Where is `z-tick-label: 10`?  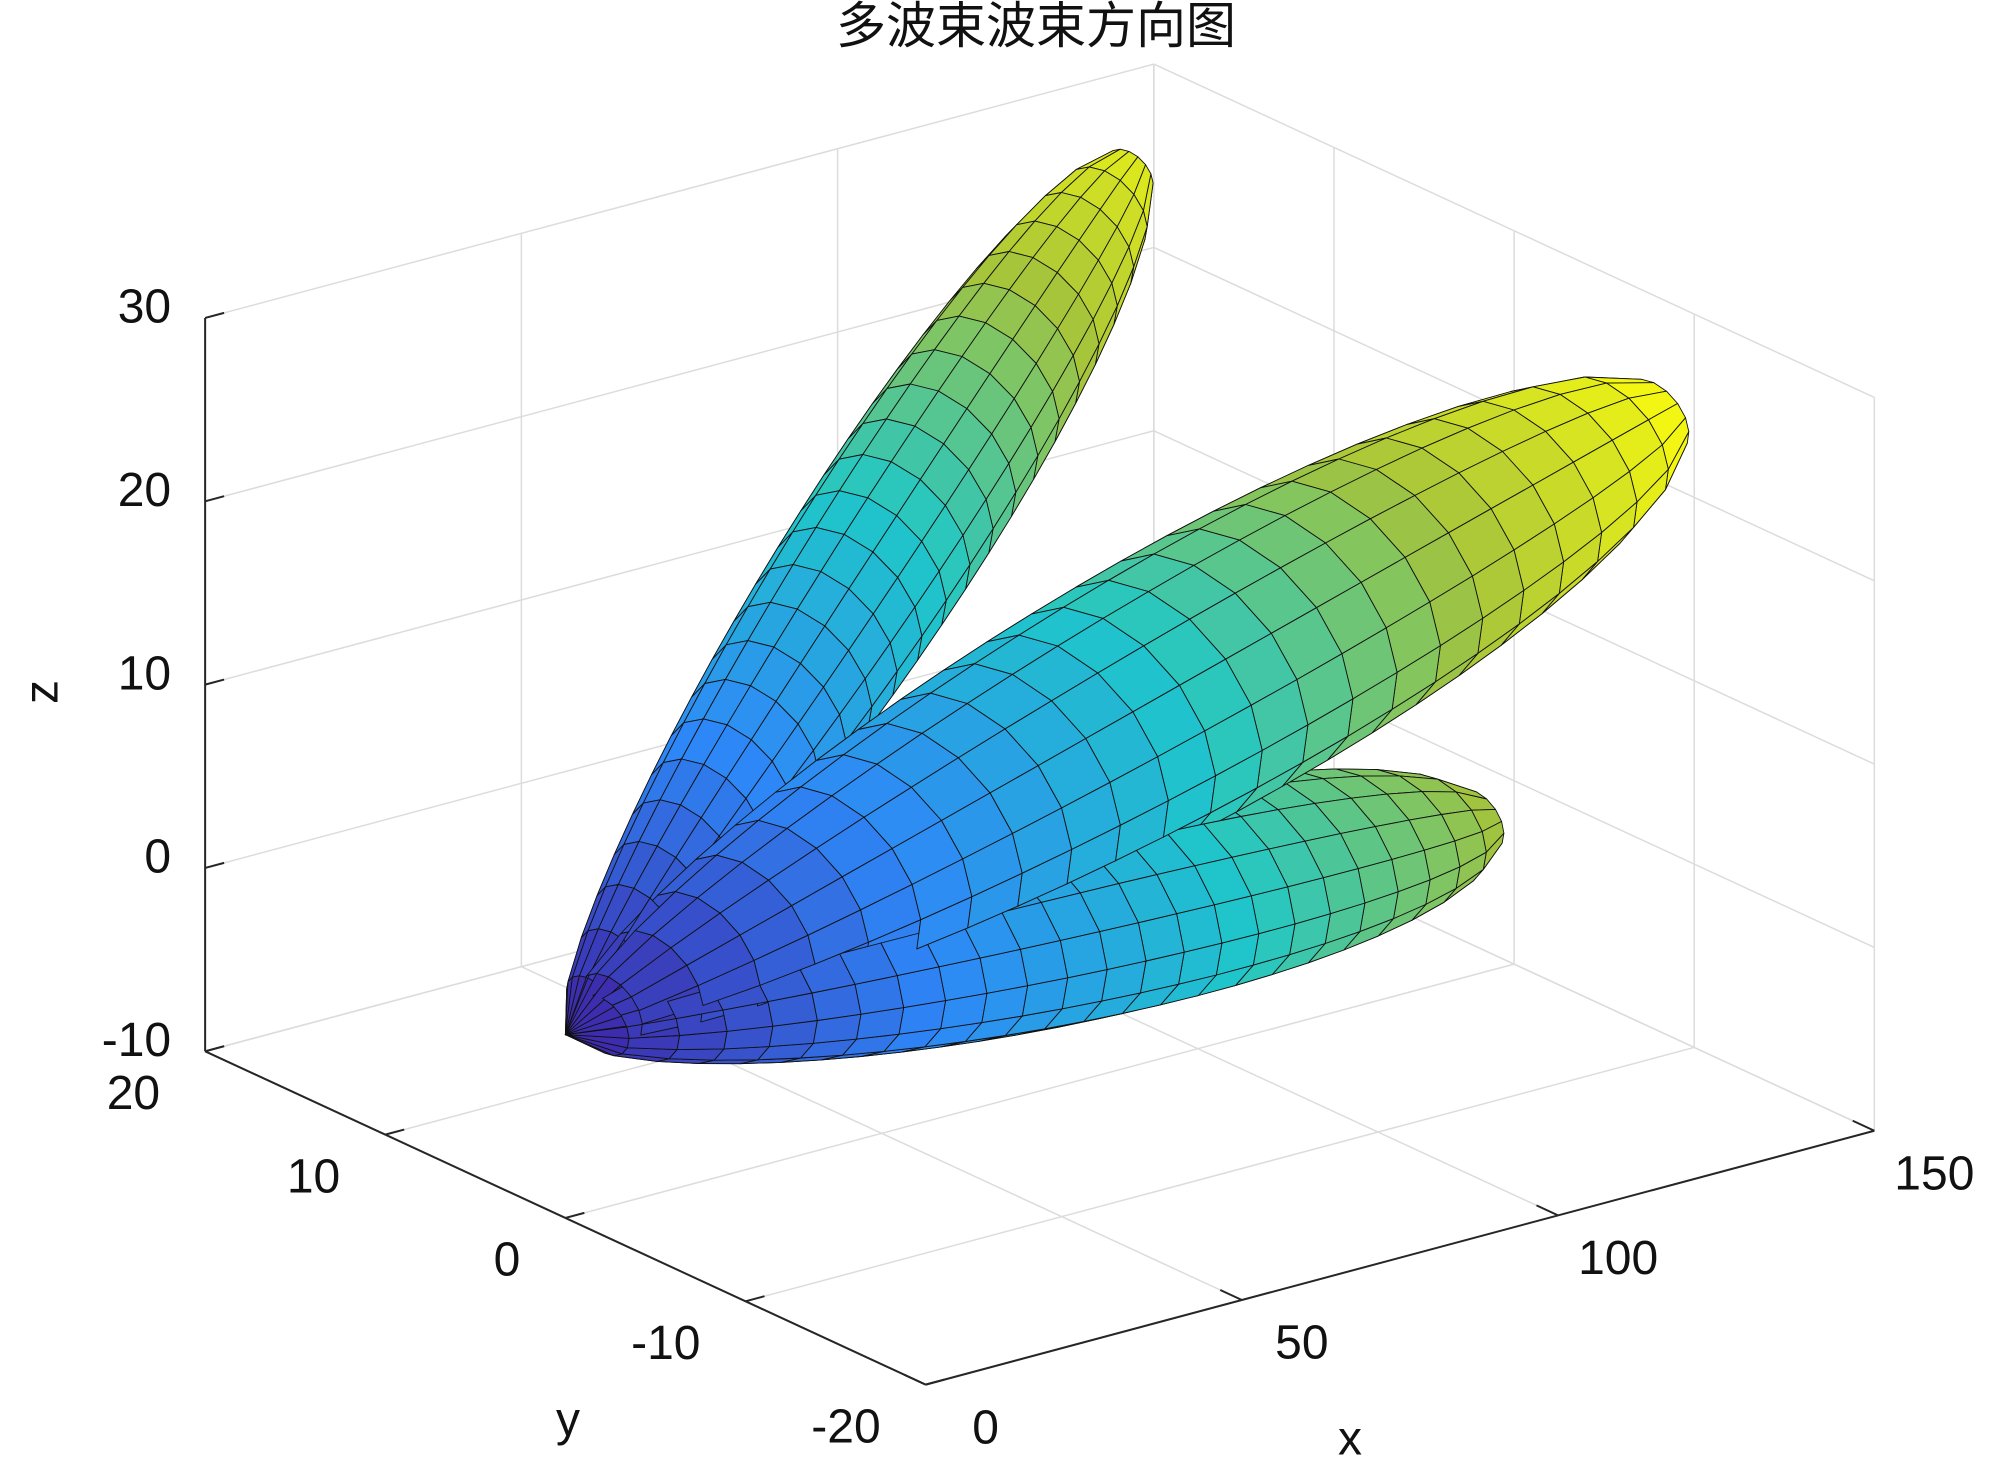 z-tick-label: 10 is located at coordinates (144, 673).